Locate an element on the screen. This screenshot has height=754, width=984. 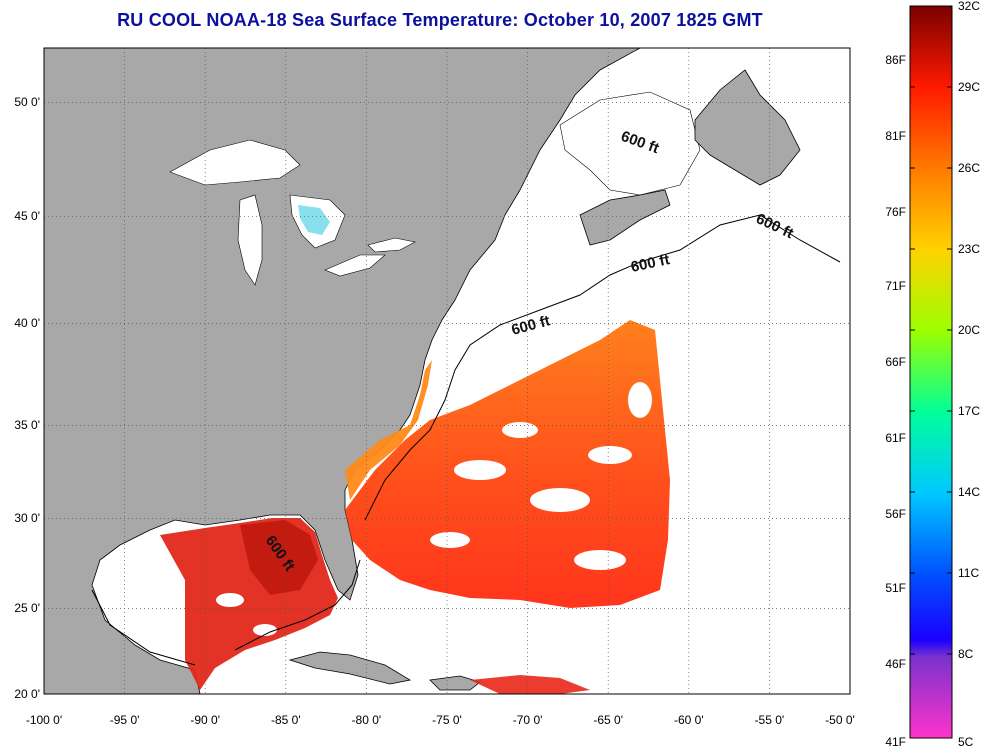
lon-tick-label: -100 0' is located at coordinates (44, 720).